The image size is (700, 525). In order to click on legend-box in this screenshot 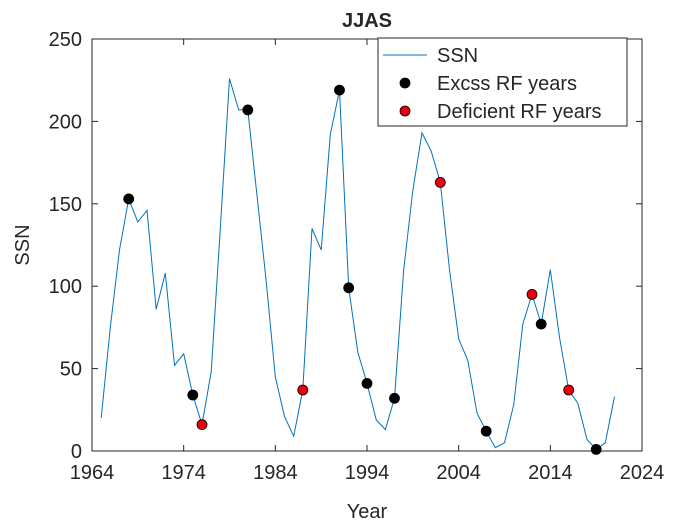, I will do `click(502, 82)`.